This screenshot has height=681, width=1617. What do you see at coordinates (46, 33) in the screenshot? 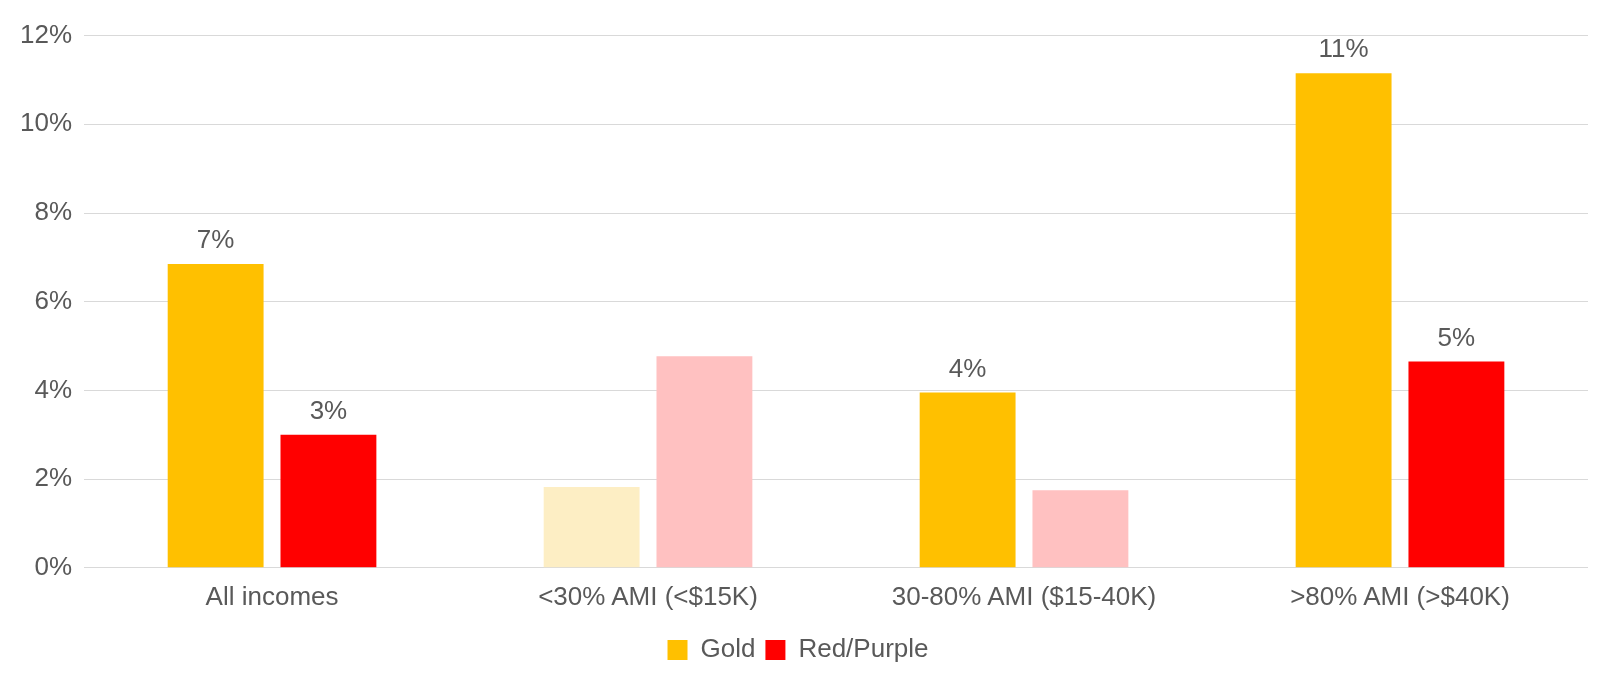
I see `y-tick-label: 12%` at bounding box center [46, 33].